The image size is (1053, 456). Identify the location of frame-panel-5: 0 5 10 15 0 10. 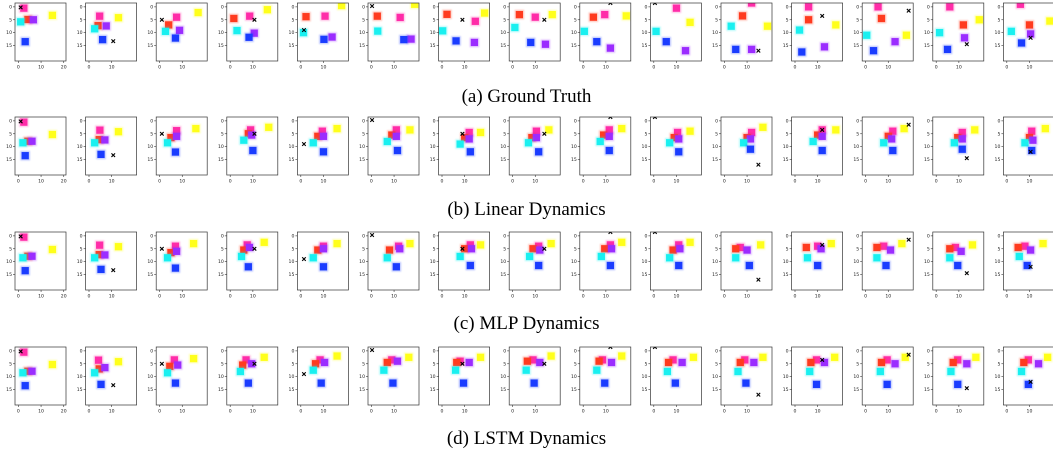
(319, 150).